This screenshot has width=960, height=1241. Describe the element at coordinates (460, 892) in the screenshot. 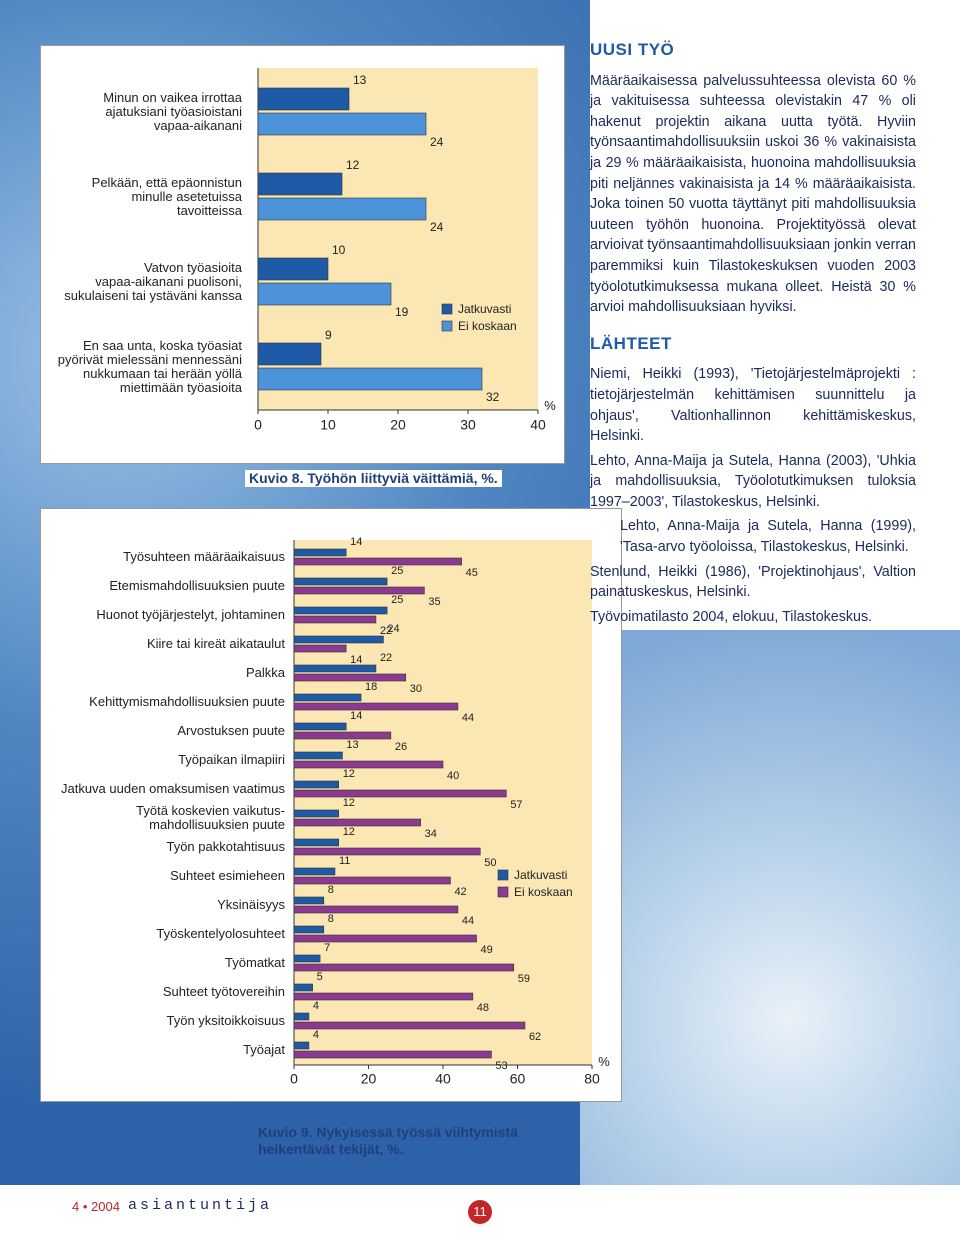

I see `value-label: 42` at that location.